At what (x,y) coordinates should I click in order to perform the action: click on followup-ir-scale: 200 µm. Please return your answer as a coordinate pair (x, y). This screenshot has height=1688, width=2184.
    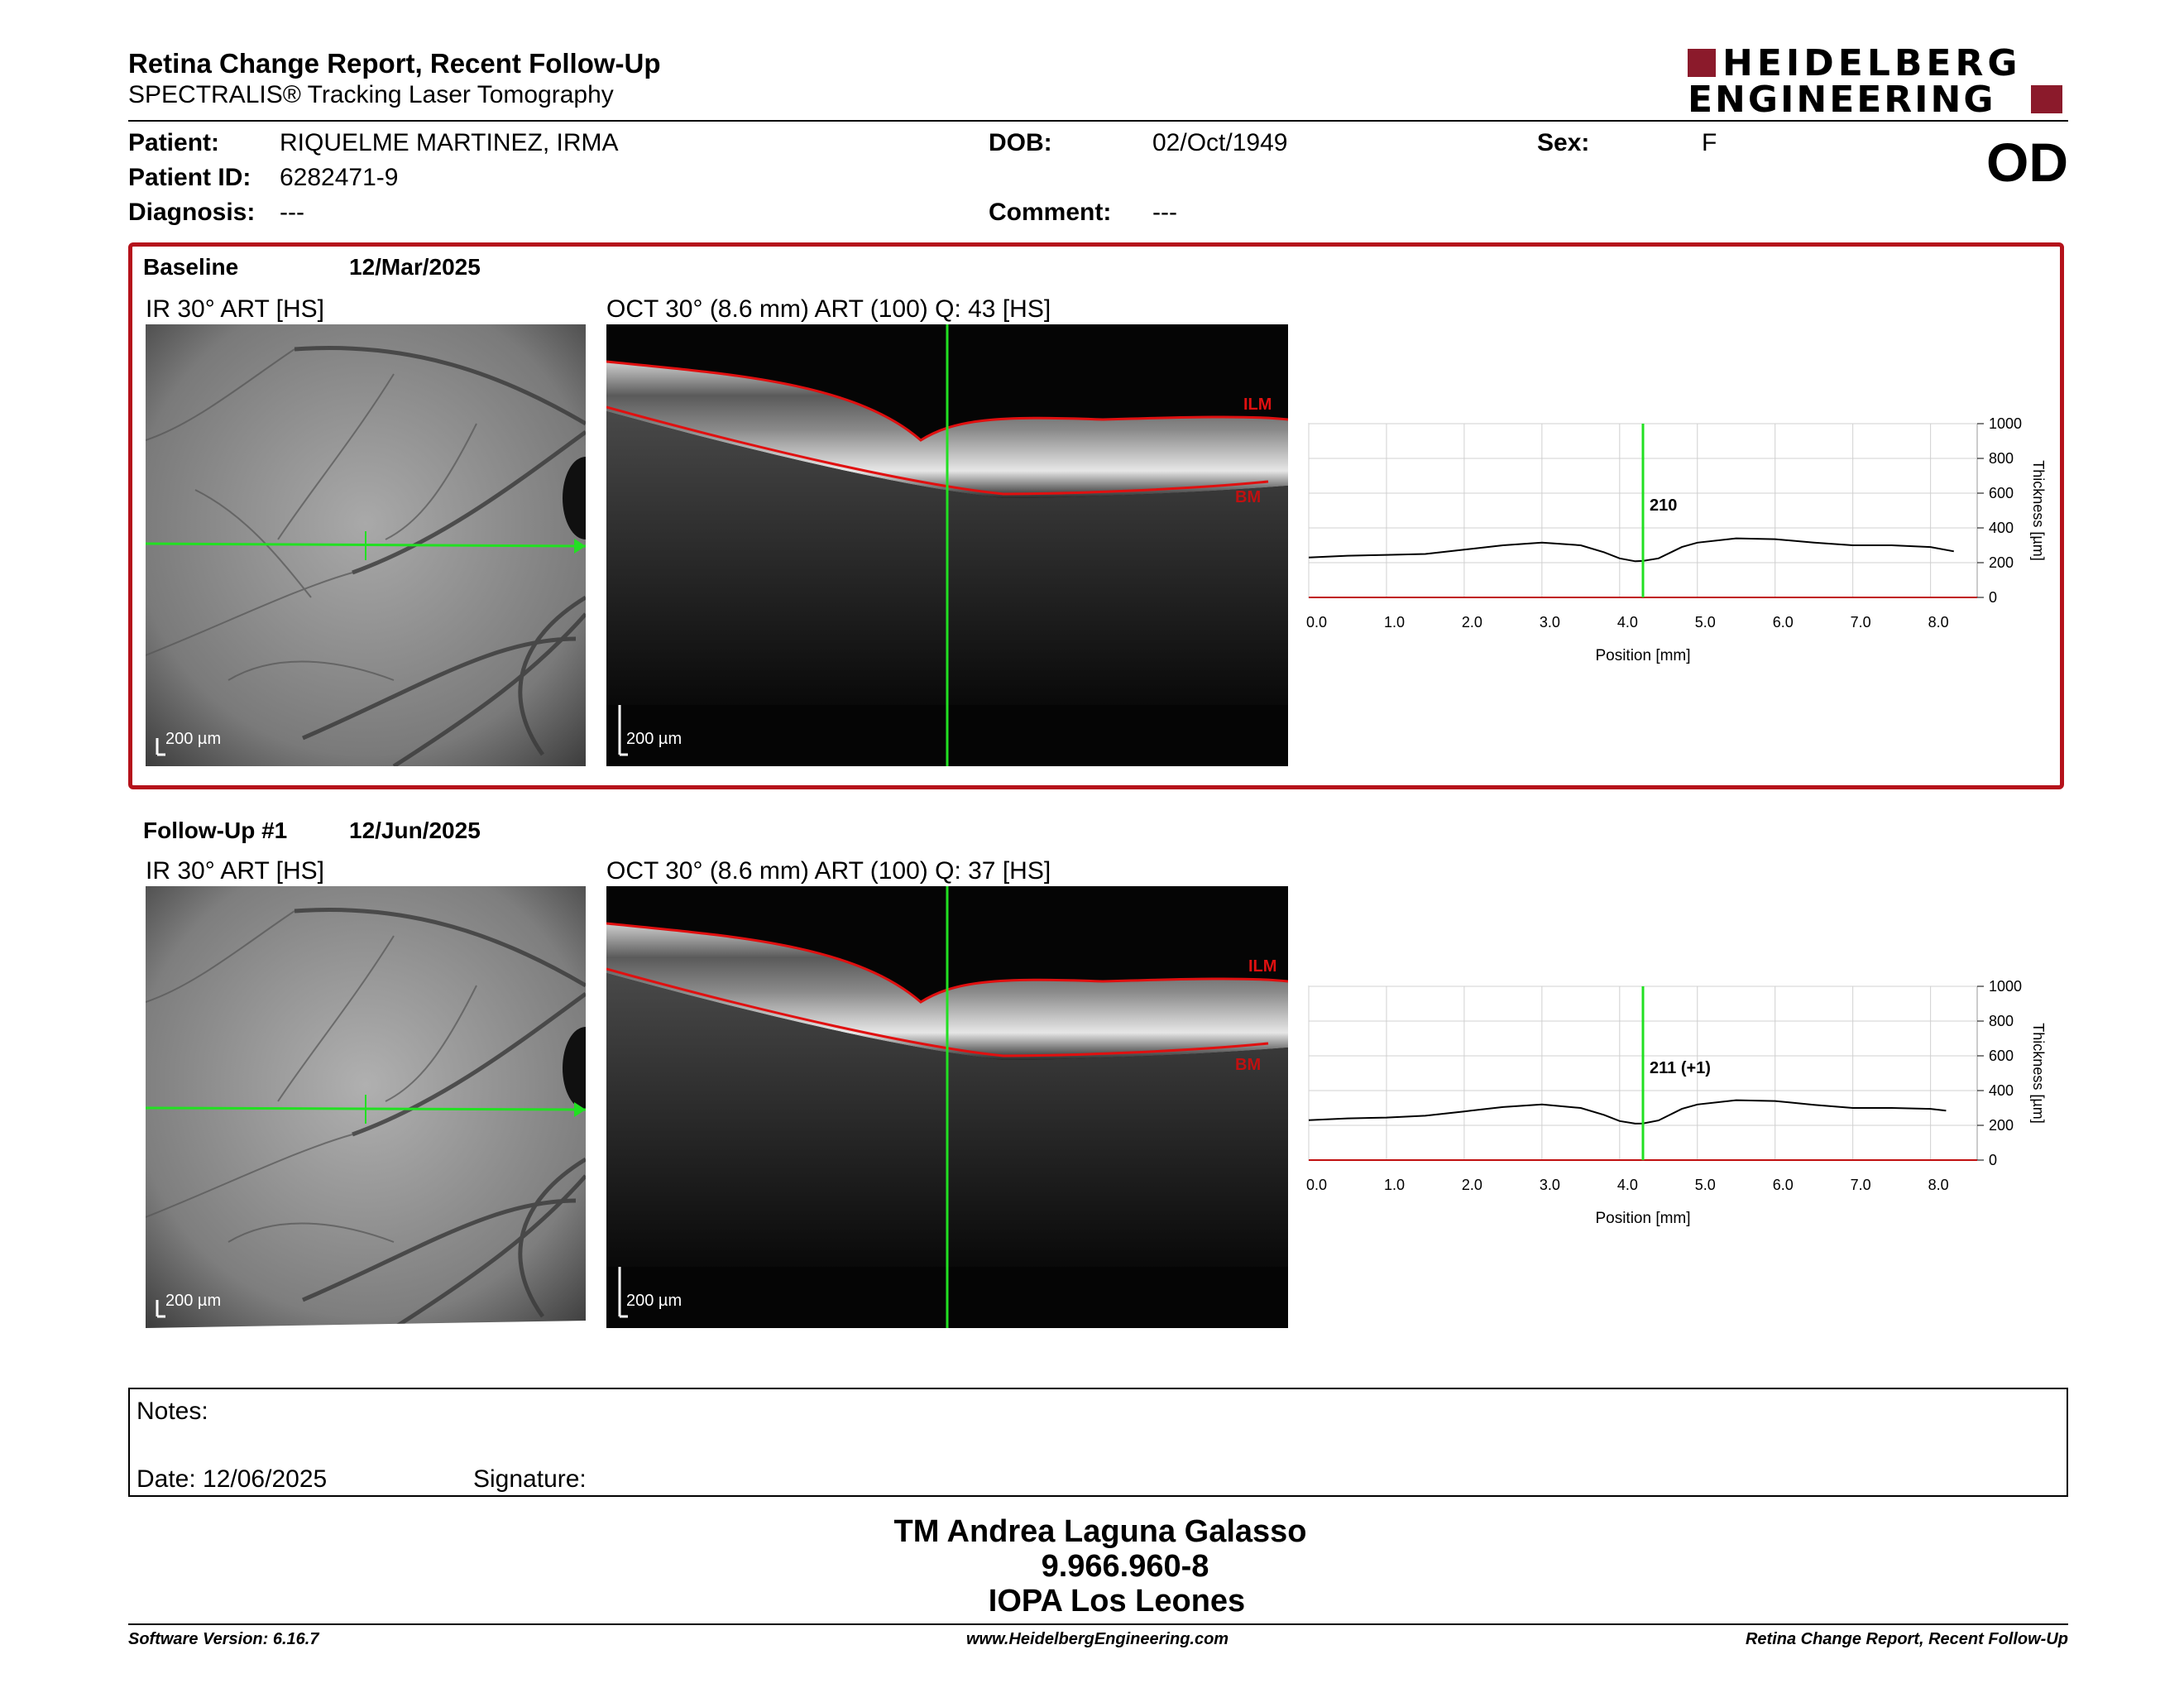
    Looking at the image, I should click on (193, 1301).